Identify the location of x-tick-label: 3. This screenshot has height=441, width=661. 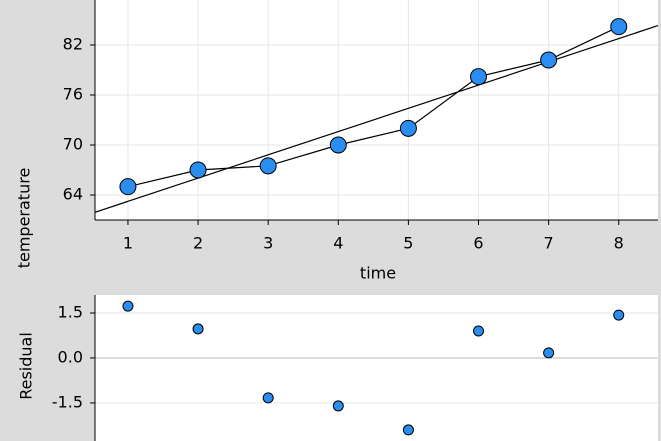
(268, 243).